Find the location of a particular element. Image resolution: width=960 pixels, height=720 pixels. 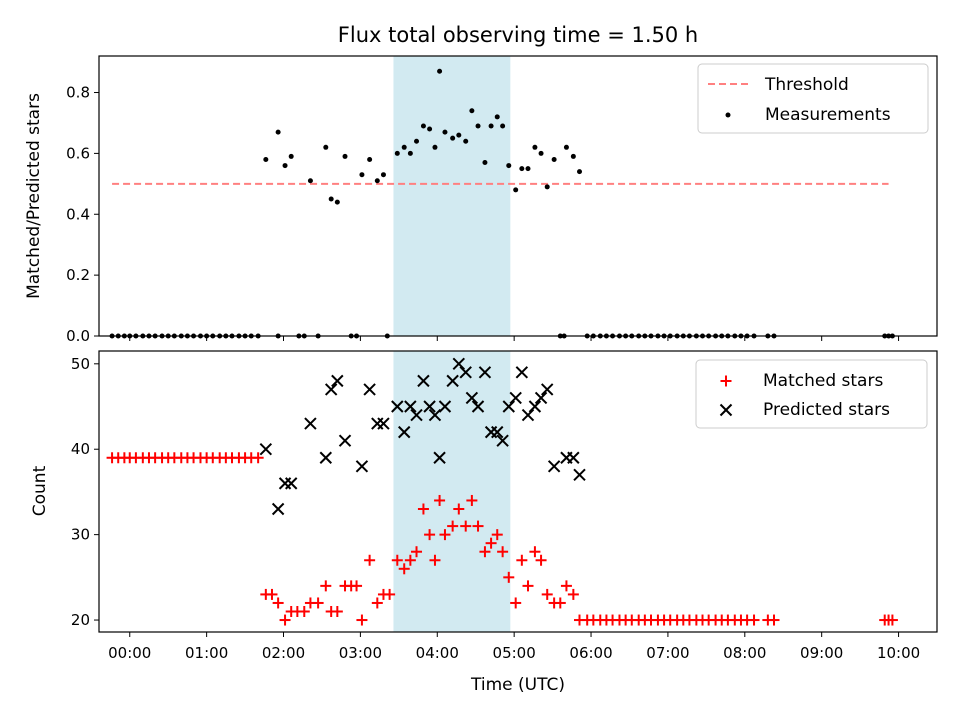

bottom-y-tick-label: 20 is located at coordinates (80, 620).